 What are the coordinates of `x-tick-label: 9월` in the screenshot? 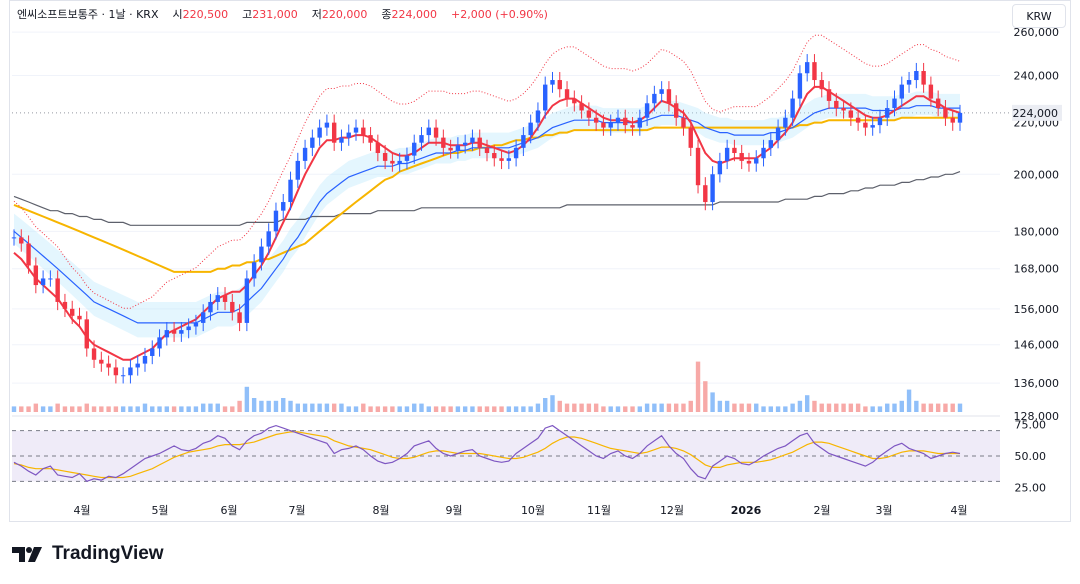 It's located at (453, 510).